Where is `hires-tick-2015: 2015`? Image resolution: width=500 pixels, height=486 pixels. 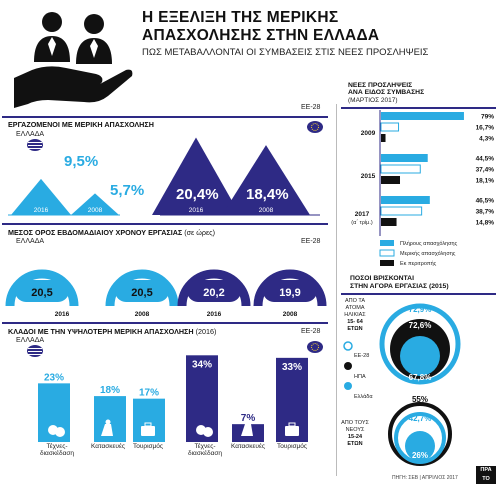
hires-tick-2015: 2015 is located at coordinates (368, 176).